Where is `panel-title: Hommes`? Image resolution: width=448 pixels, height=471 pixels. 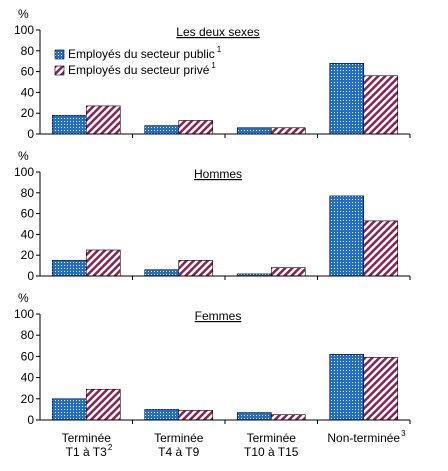 panel-title: Hommes is located at coordinates (218, 174).